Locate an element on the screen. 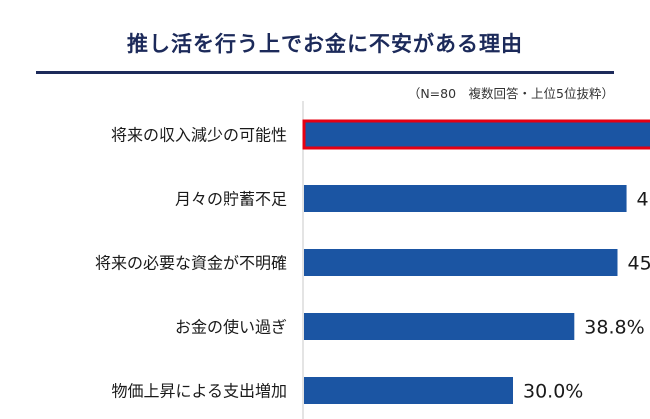  value-label: 38.8% is located at coordinates (614, 328).